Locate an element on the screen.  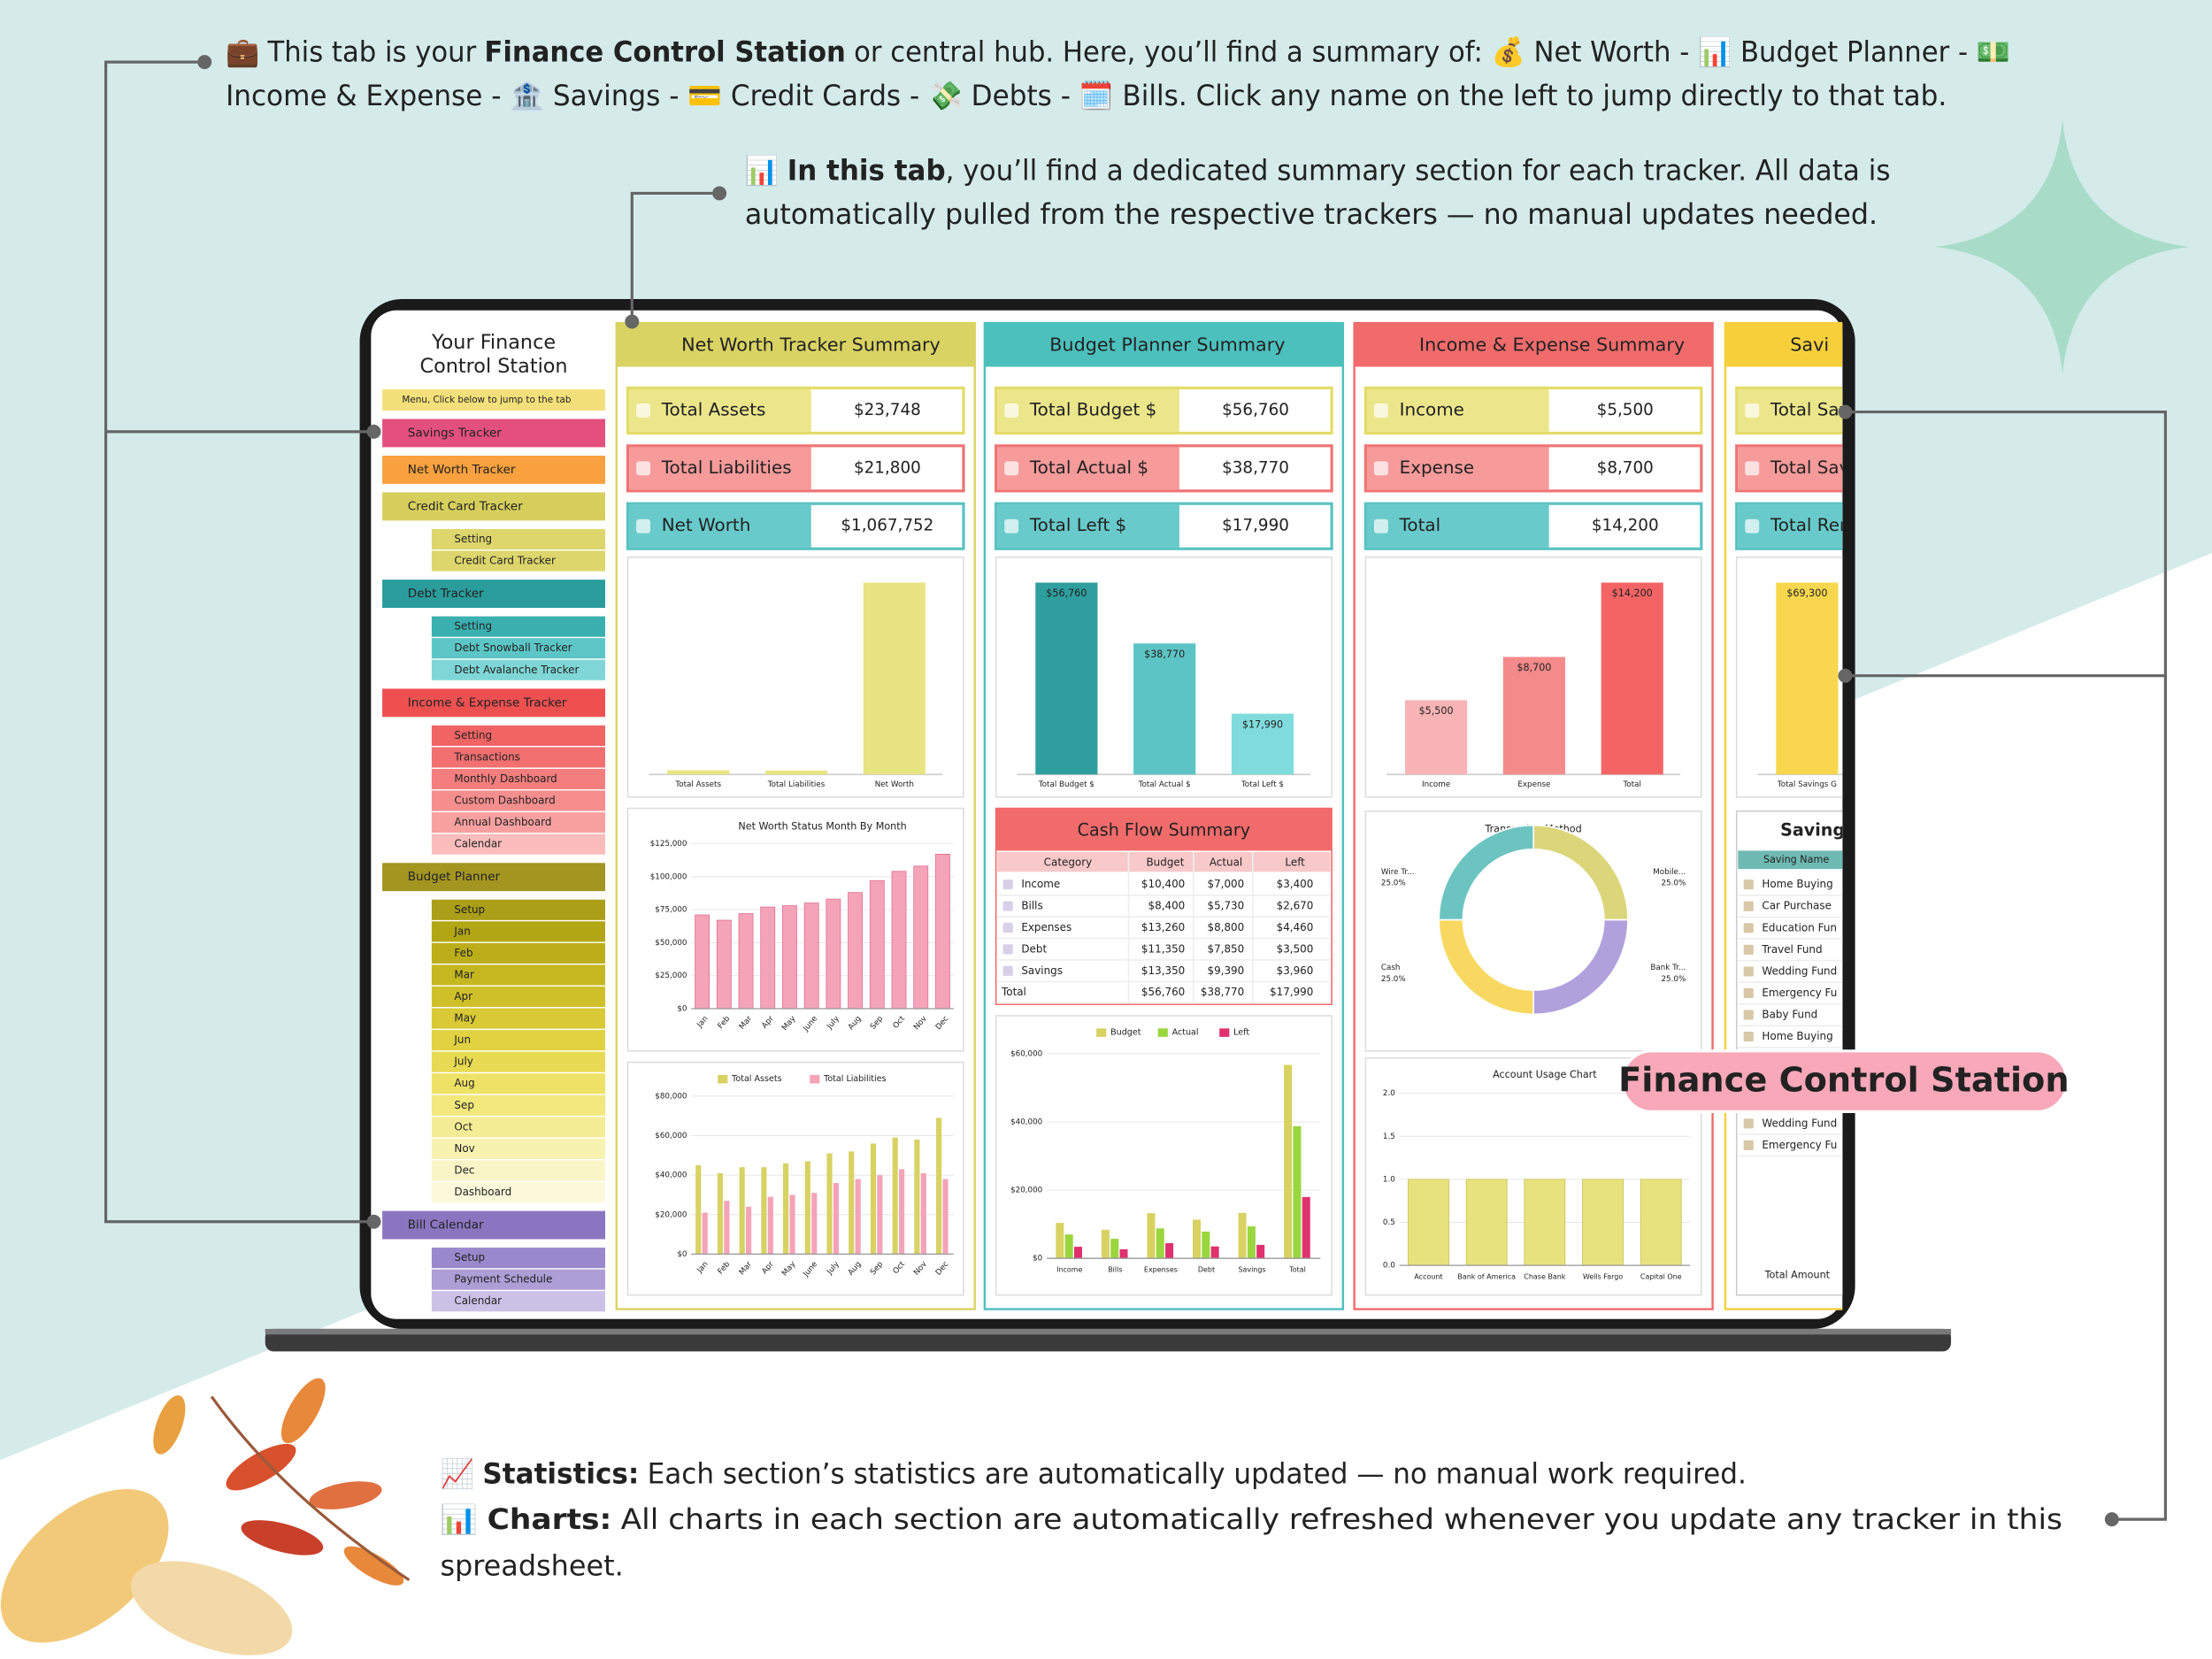
table-column-header is located at coordinates (1164, 862).